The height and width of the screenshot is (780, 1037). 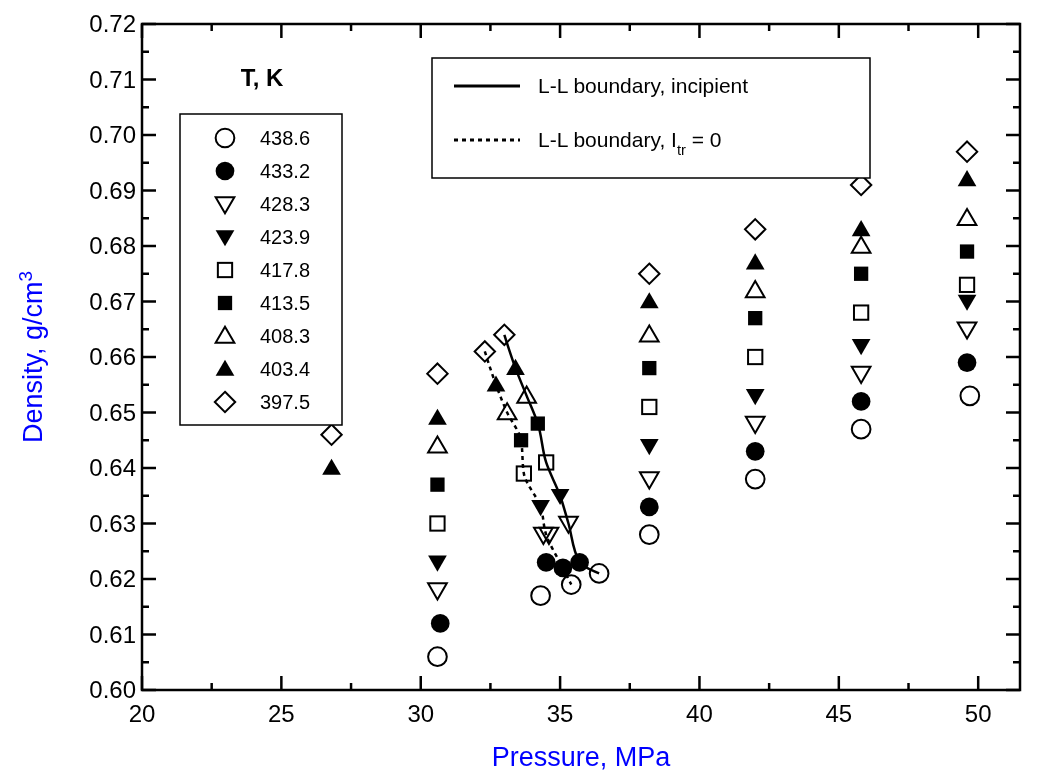 I want to click on x-tick-label: 35, so click(x=560, y=713).